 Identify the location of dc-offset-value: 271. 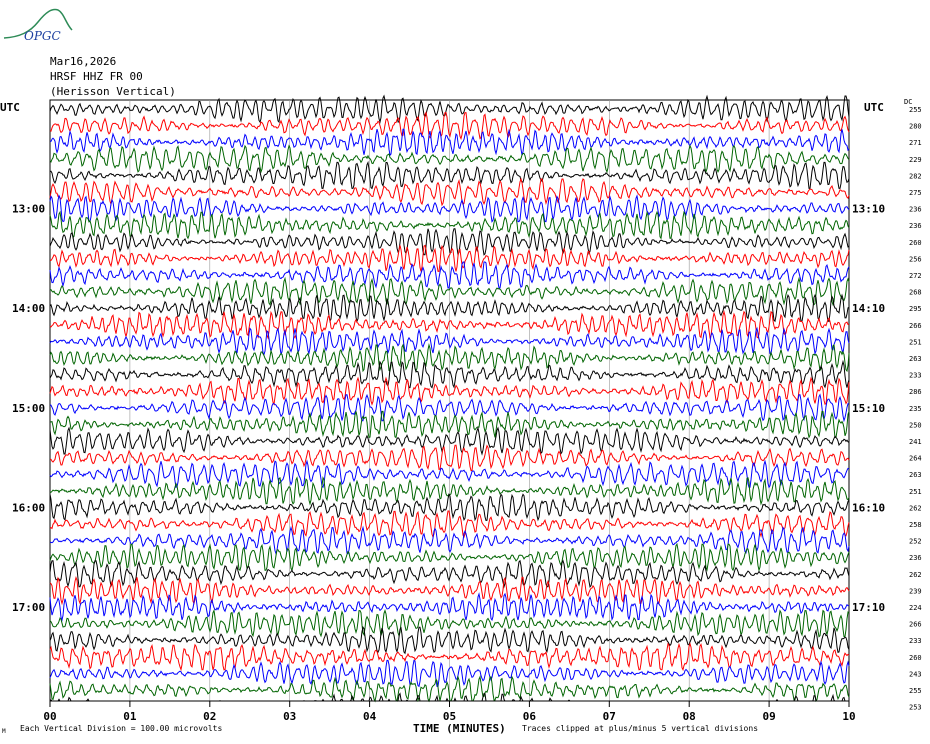
(915, 143).